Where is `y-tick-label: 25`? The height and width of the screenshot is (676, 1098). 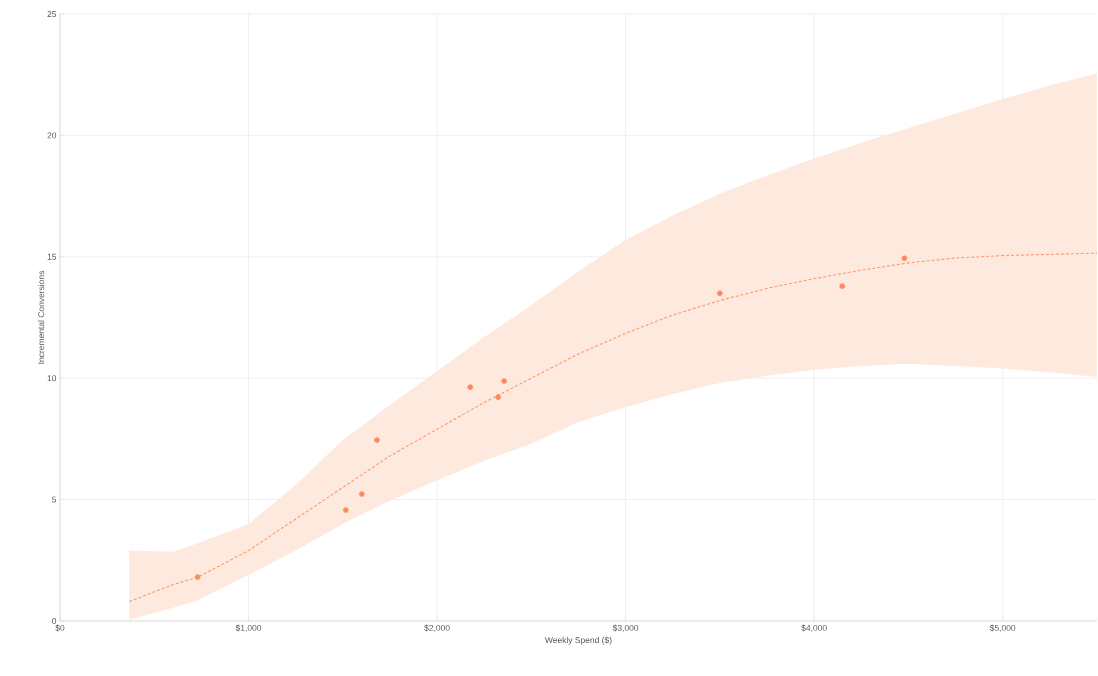 y-tick-label: 25 is located at coordinates (52, 14).